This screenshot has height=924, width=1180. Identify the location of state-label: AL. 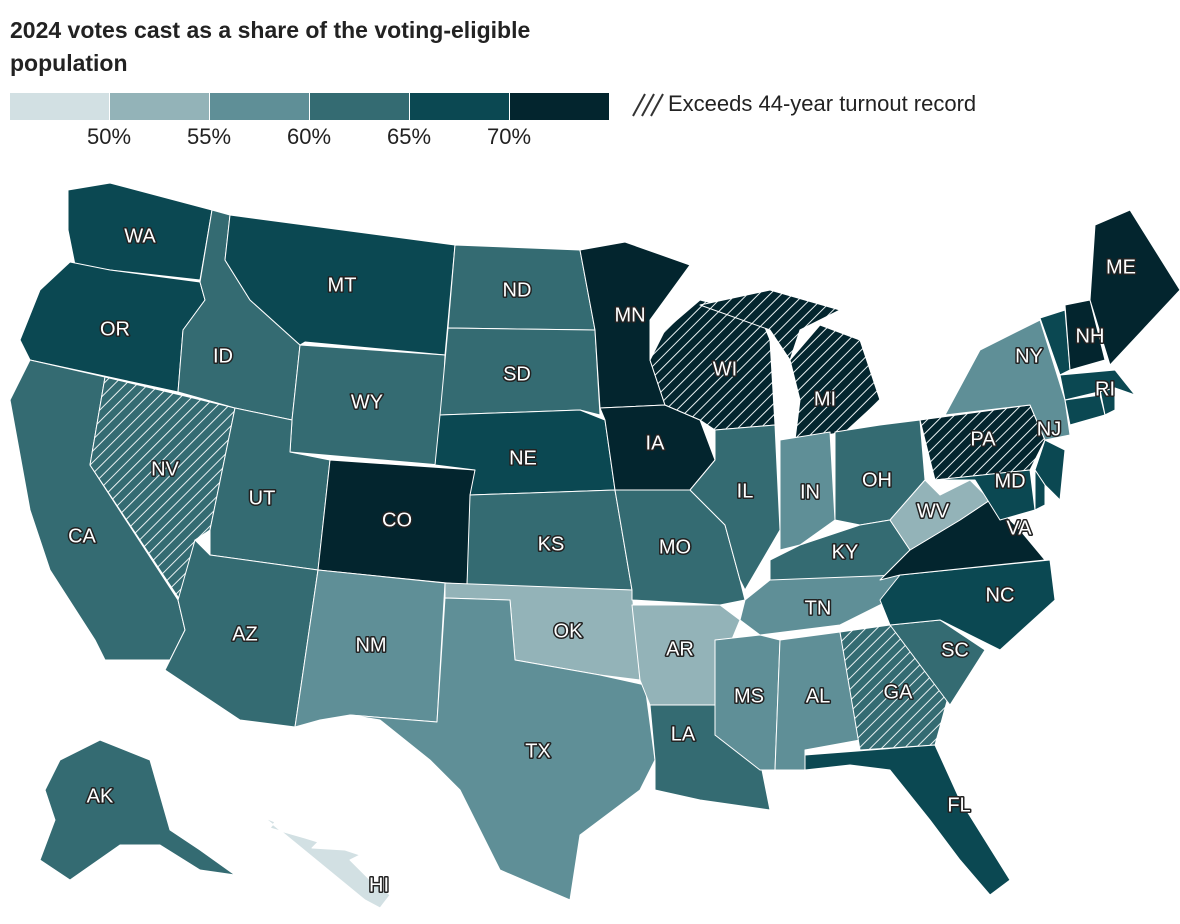
(818, 696).